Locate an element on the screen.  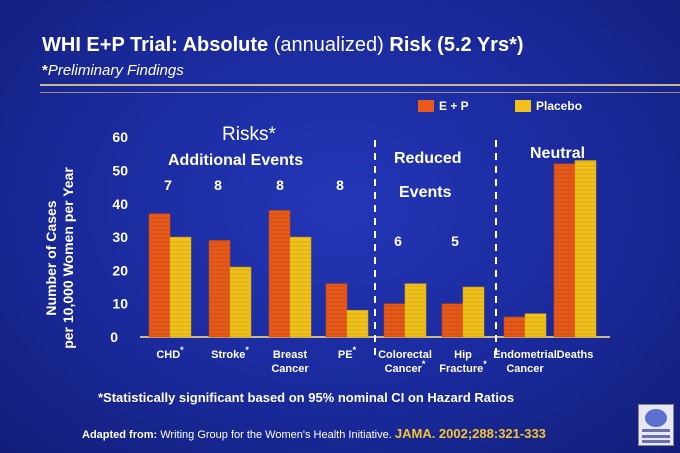
category-label: Endometrial is located at coordinates (525, 355).